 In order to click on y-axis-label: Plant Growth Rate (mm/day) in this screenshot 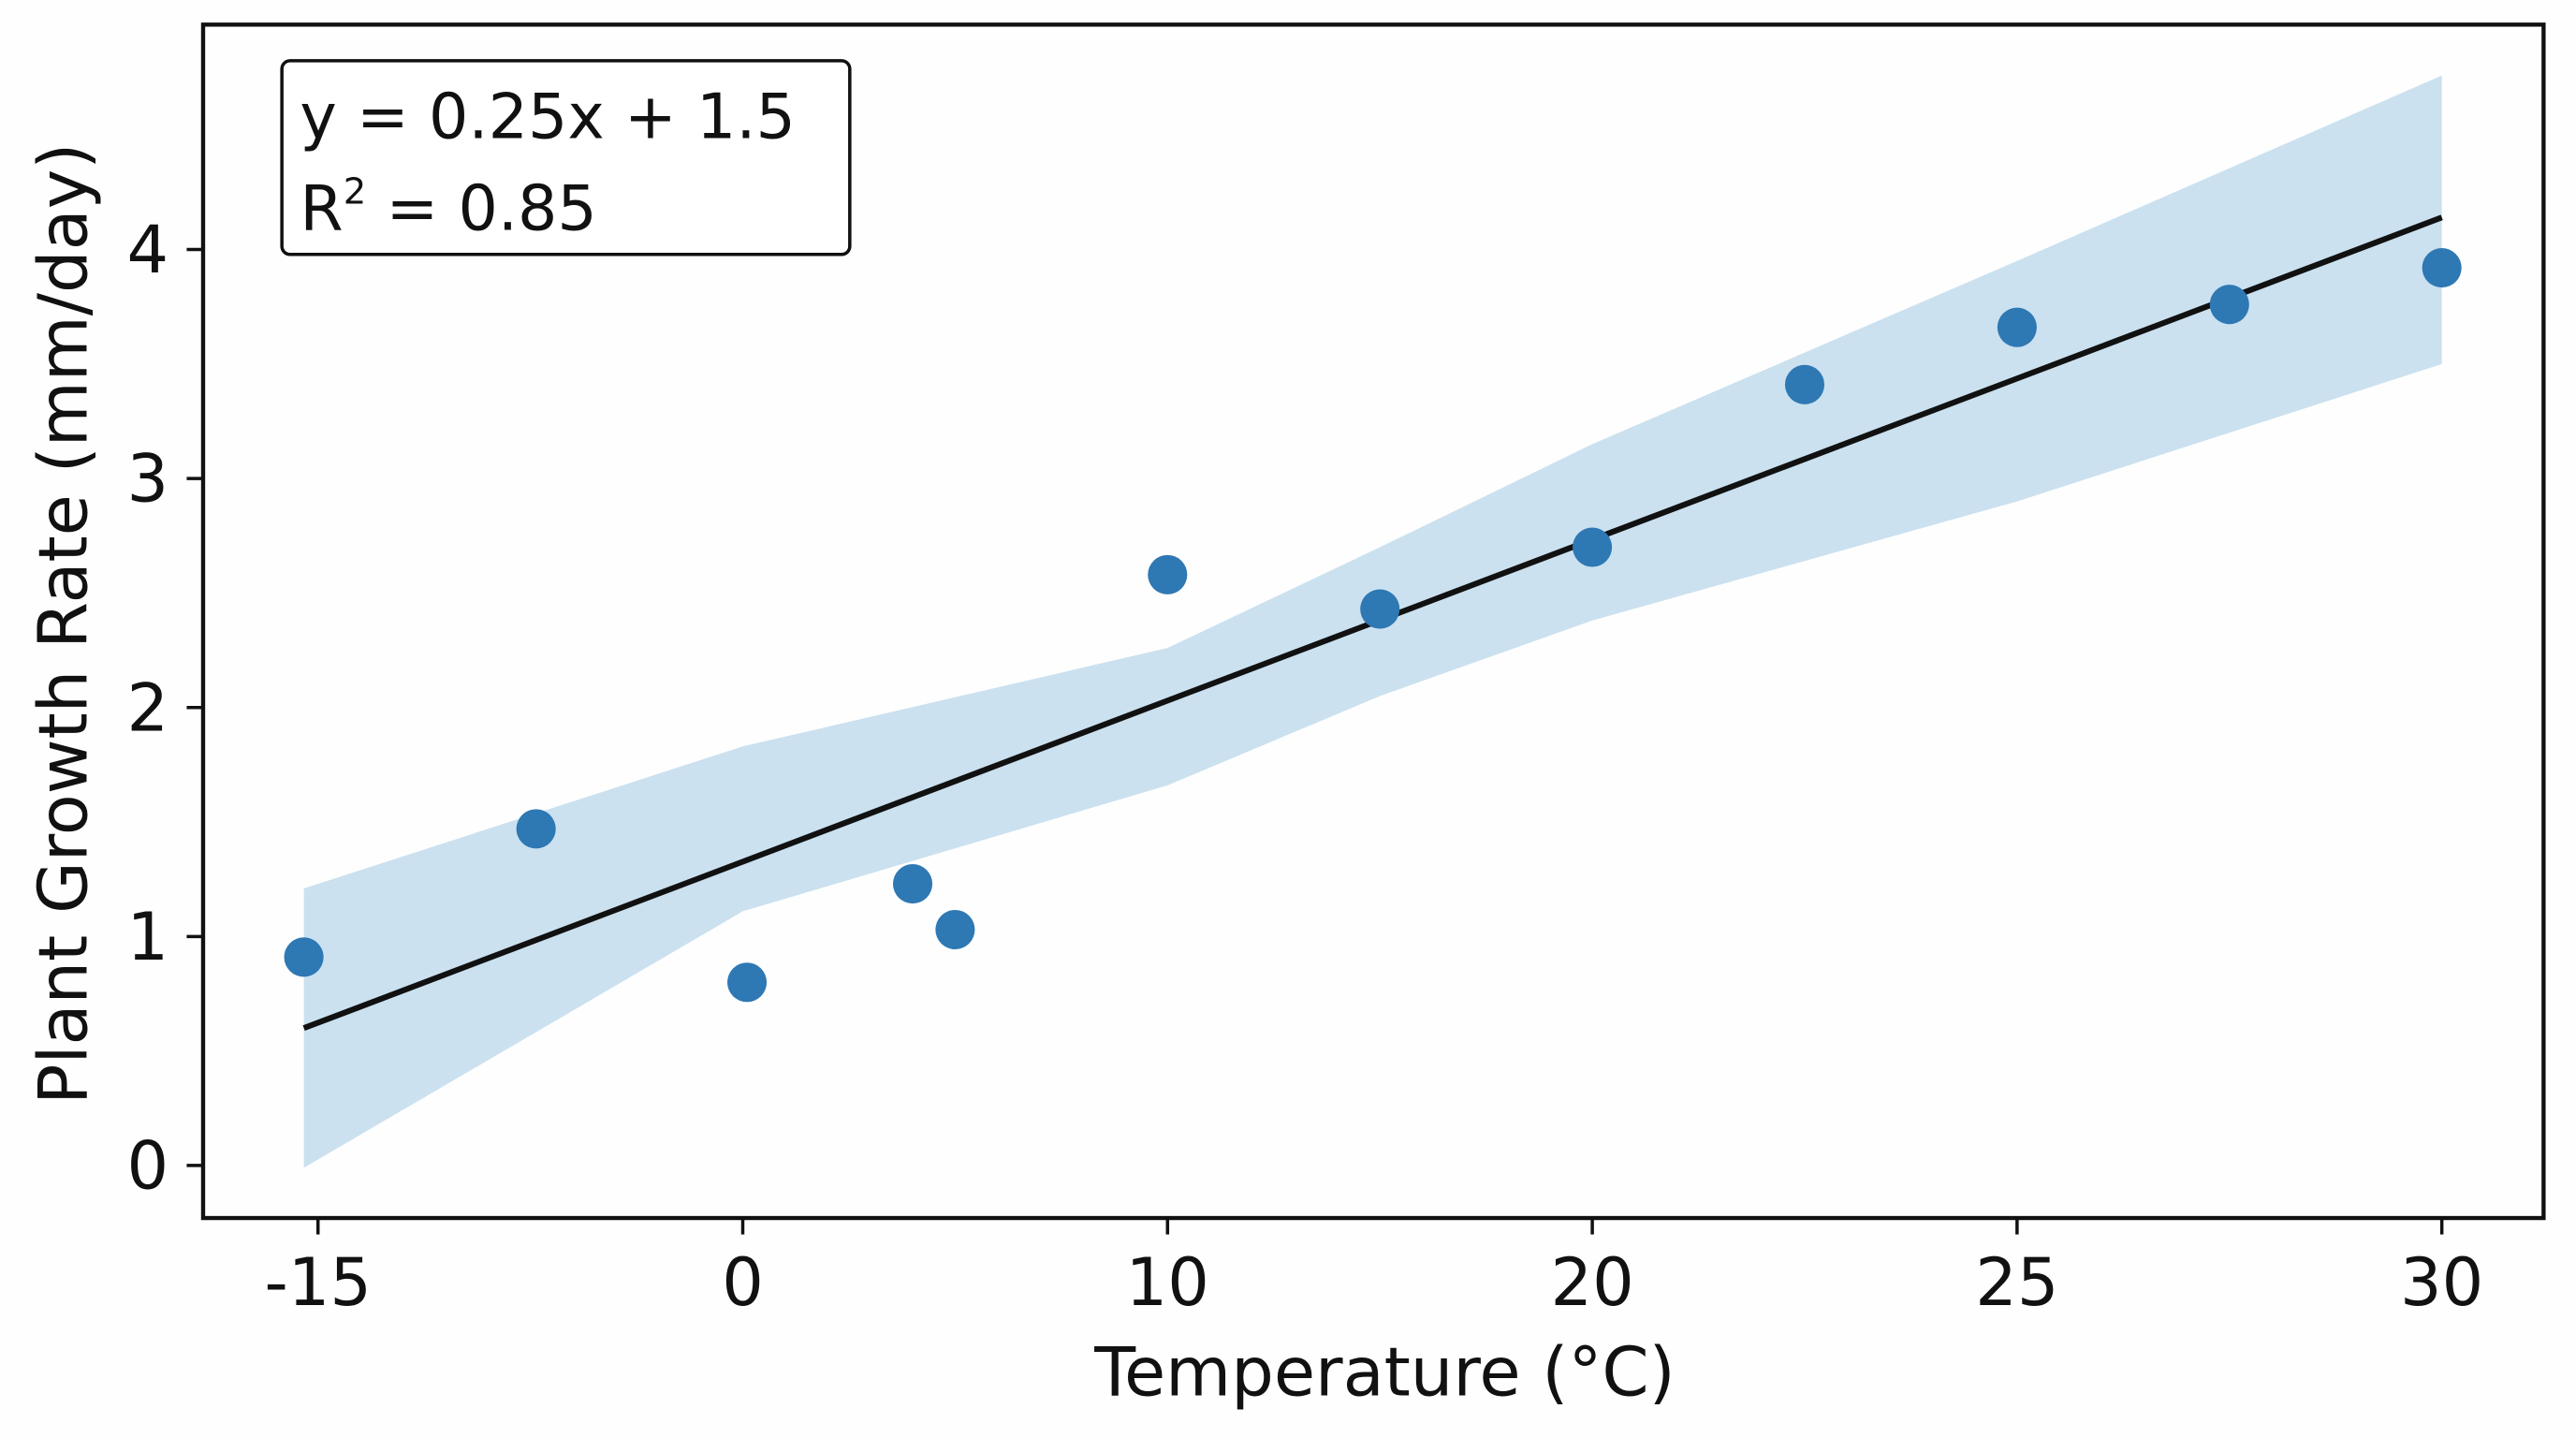, I will do `click(62, 624)`.